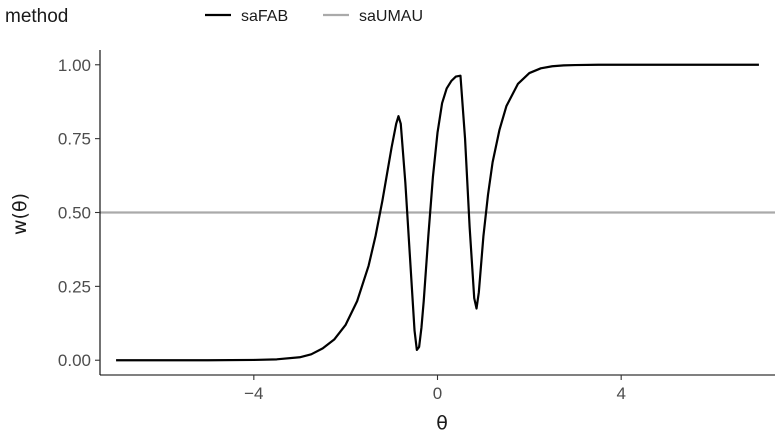 The width and height of the screenshot is (775, 438). Describe the element at coordinates (74, 360) in the screenshot. I see `y-tick-label: 0.00` at that location.